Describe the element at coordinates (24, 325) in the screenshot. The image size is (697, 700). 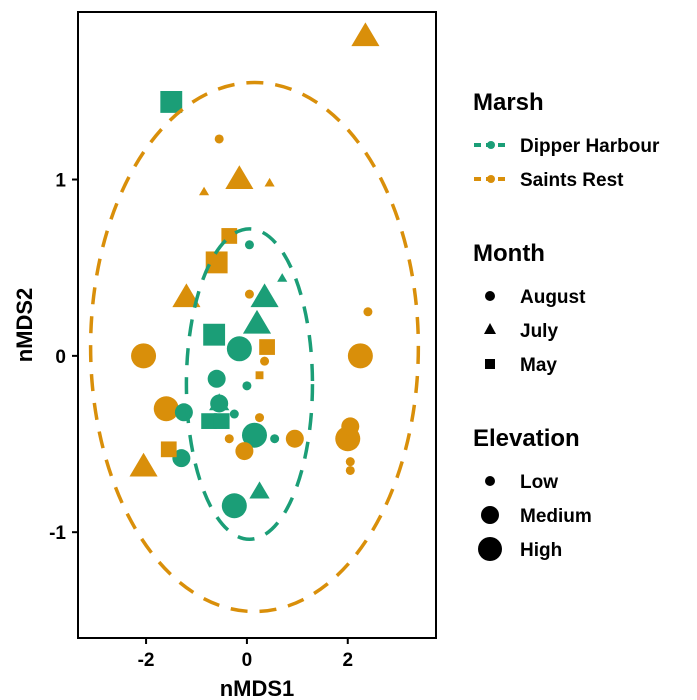
I see `y-axis-title: nMDS2` at that location.